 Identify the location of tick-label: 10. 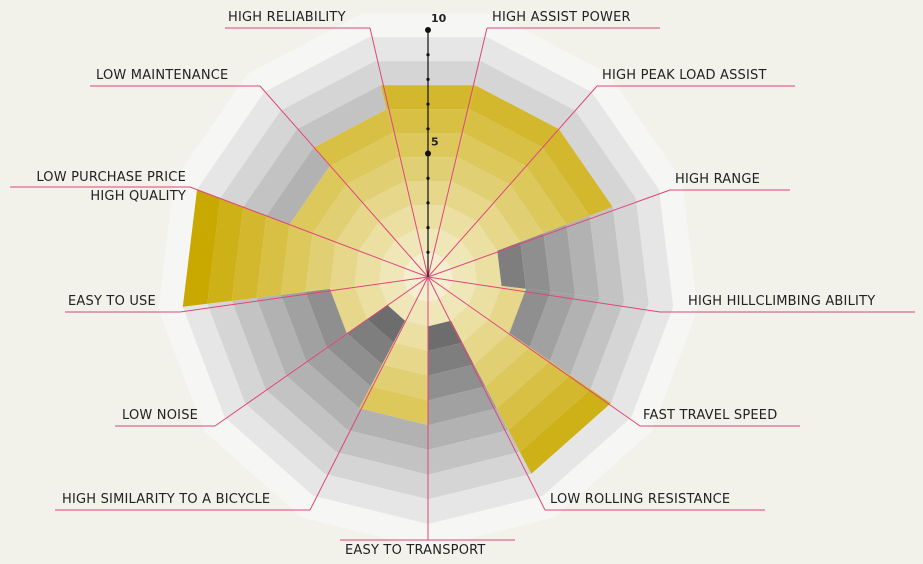
(439, 18).